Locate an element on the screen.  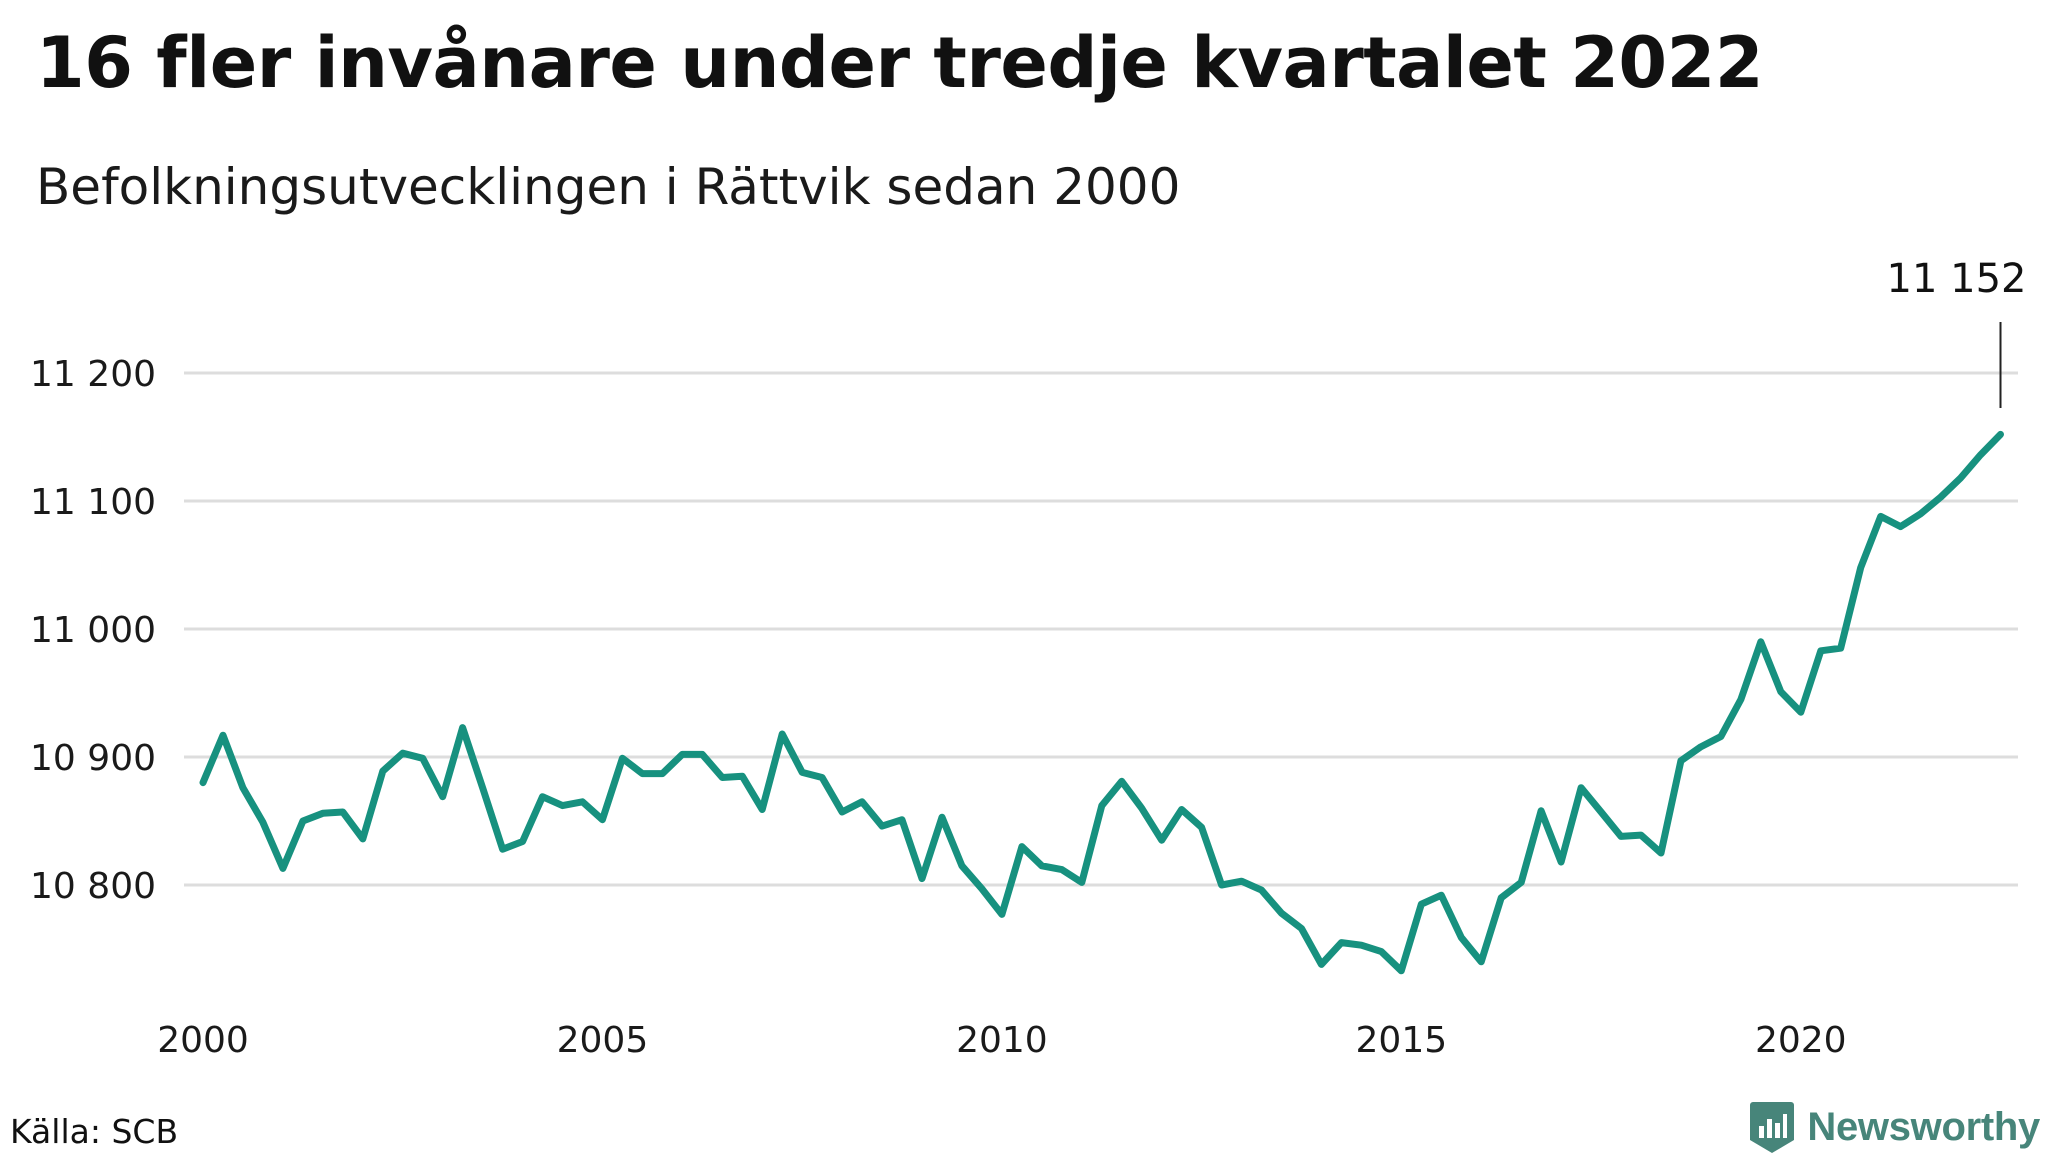
x-axis-tick-labels: 2000 2005 2010 2015 2020 is located at coordinates (1001, 1040).